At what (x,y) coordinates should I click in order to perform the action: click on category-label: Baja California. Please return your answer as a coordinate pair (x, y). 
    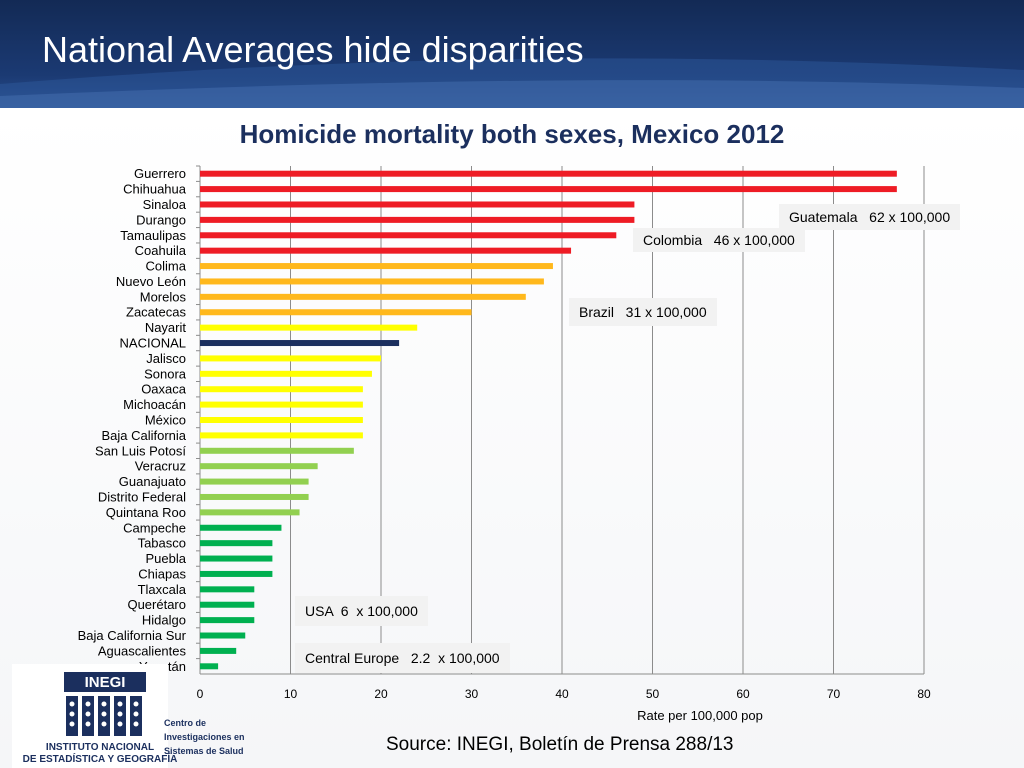
    Looking at the image, I should click on (143, 435).